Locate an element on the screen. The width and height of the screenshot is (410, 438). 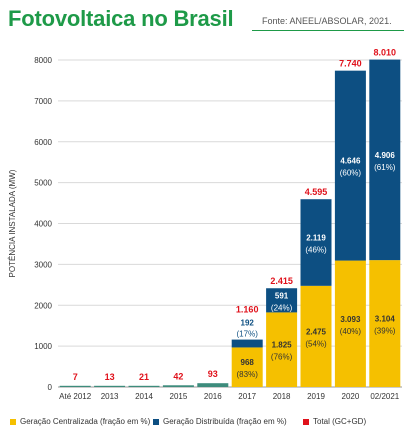
pct-distribuida-6: (24%) is located at coordinates (282, 307).